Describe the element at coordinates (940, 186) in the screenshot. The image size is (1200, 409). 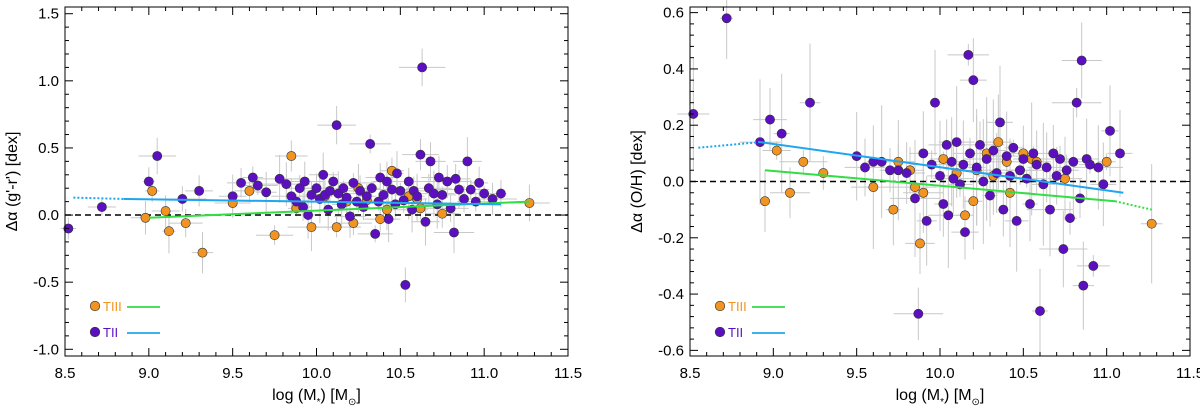
I see `fit-line-tiii` at that location.